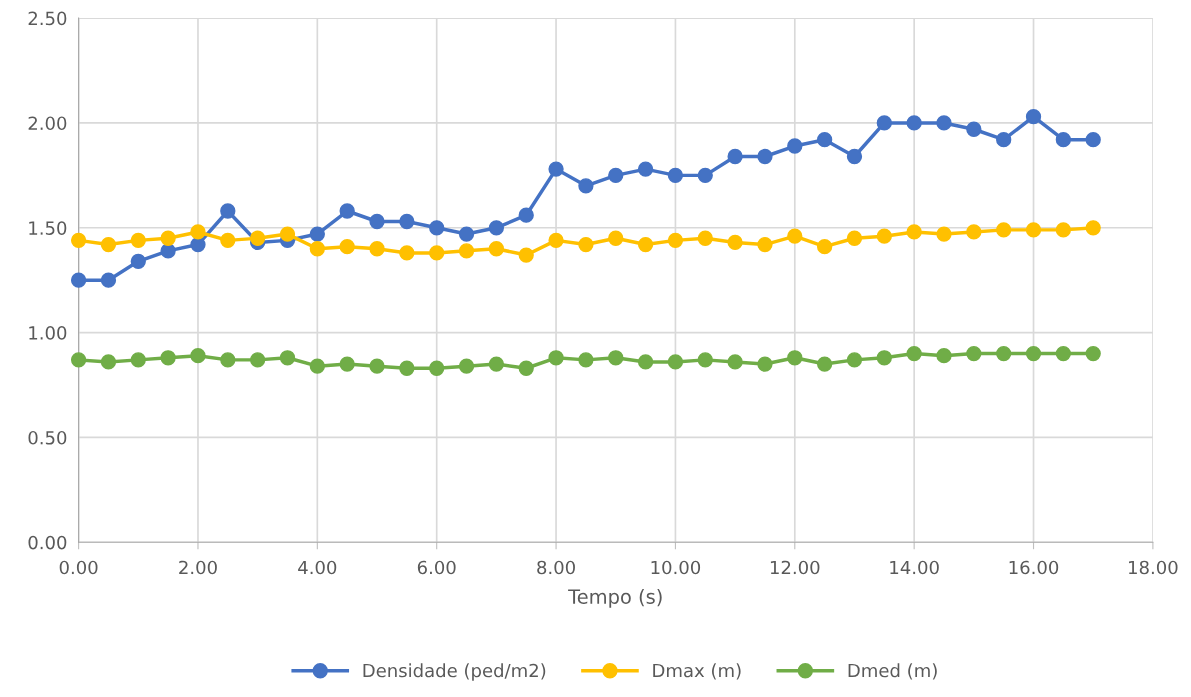 Image resolution: width=1191 pixels, height=697 pixels. I want to click on x-tick-label: 2.00, so click(198, 567).